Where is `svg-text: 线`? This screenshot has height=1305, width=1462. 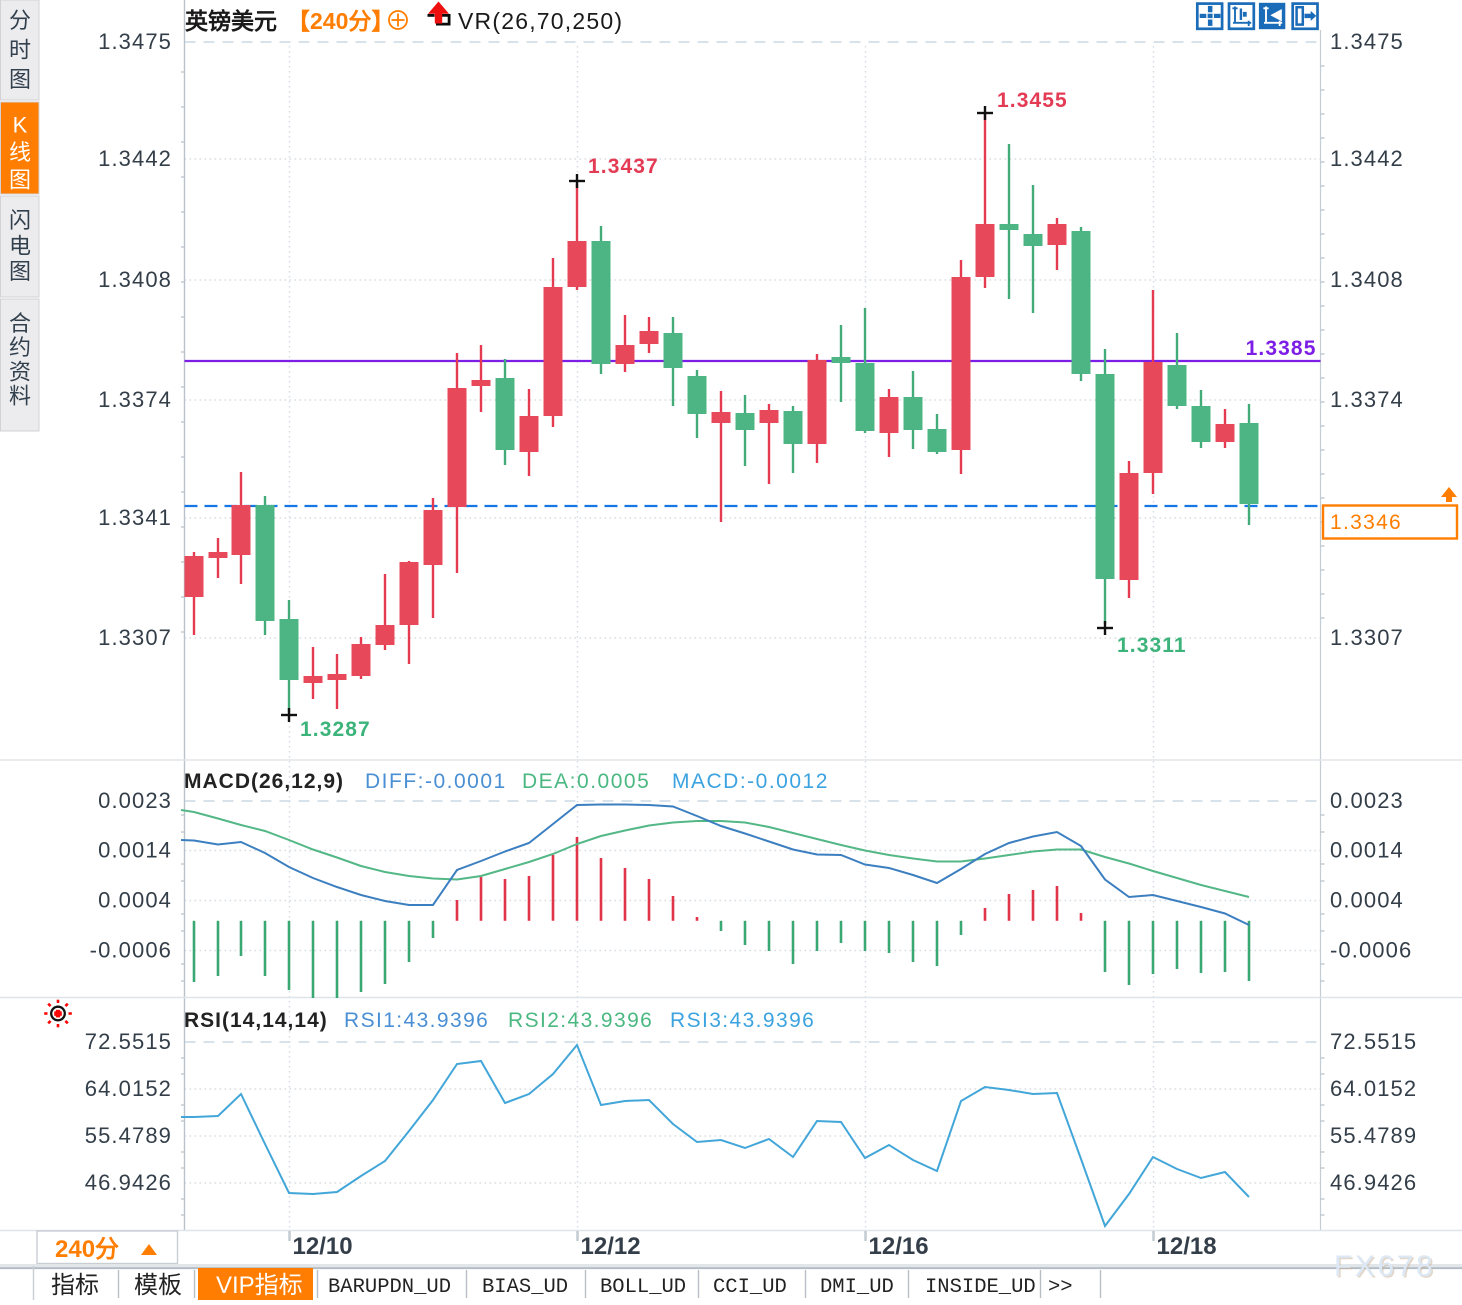 svg-text: 线 is located at coordinates (20, 152).